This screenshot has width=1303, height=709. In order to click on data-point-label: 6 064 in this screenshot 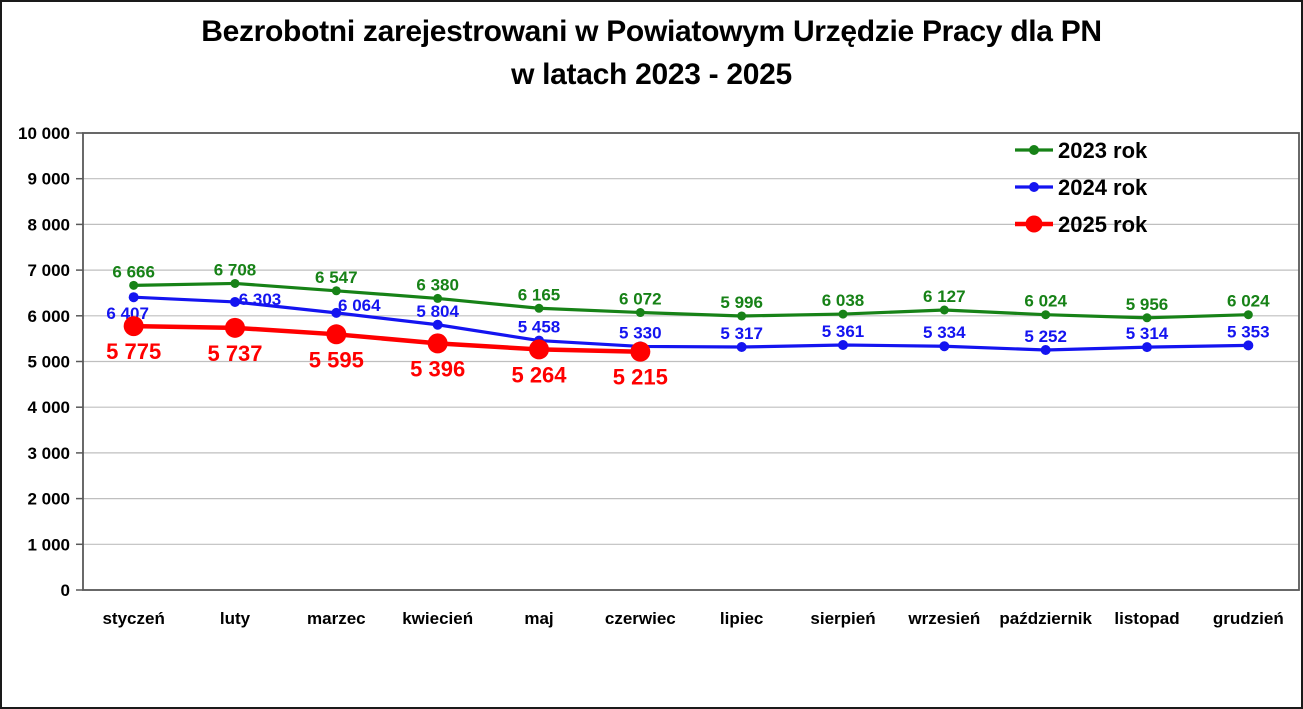, I will do `click(359, 305)`.